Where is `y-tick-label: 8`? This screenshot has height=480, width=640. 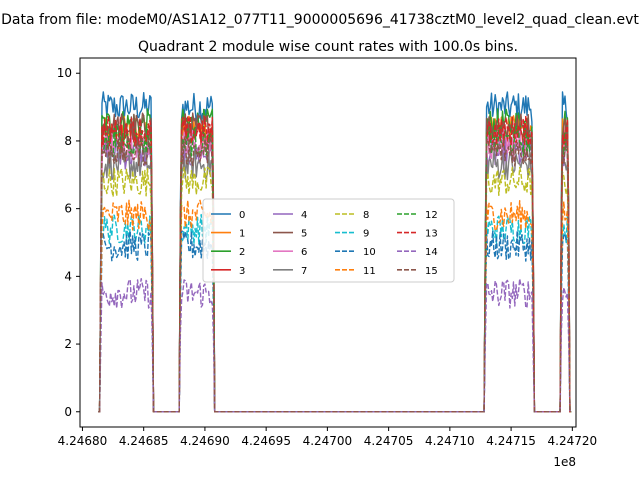
y-tick-label: 8 is located at coordinates (68, 141).